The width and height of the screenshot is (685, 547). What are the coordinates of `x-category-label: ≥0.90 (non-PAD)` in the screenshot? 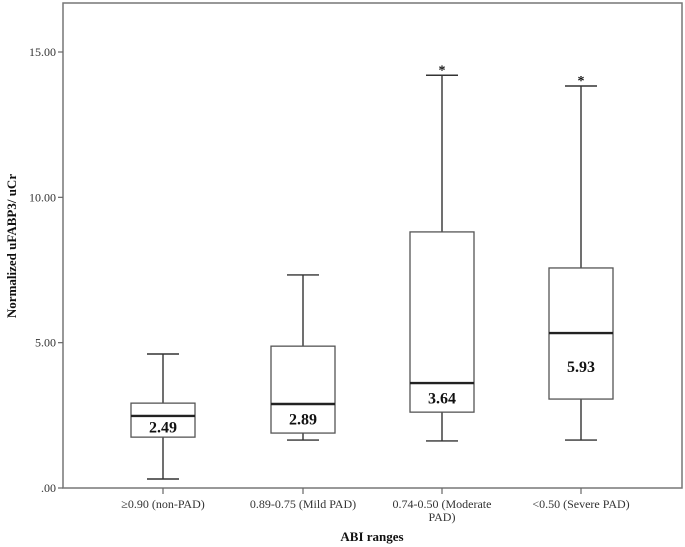 It's located at (162, 504).